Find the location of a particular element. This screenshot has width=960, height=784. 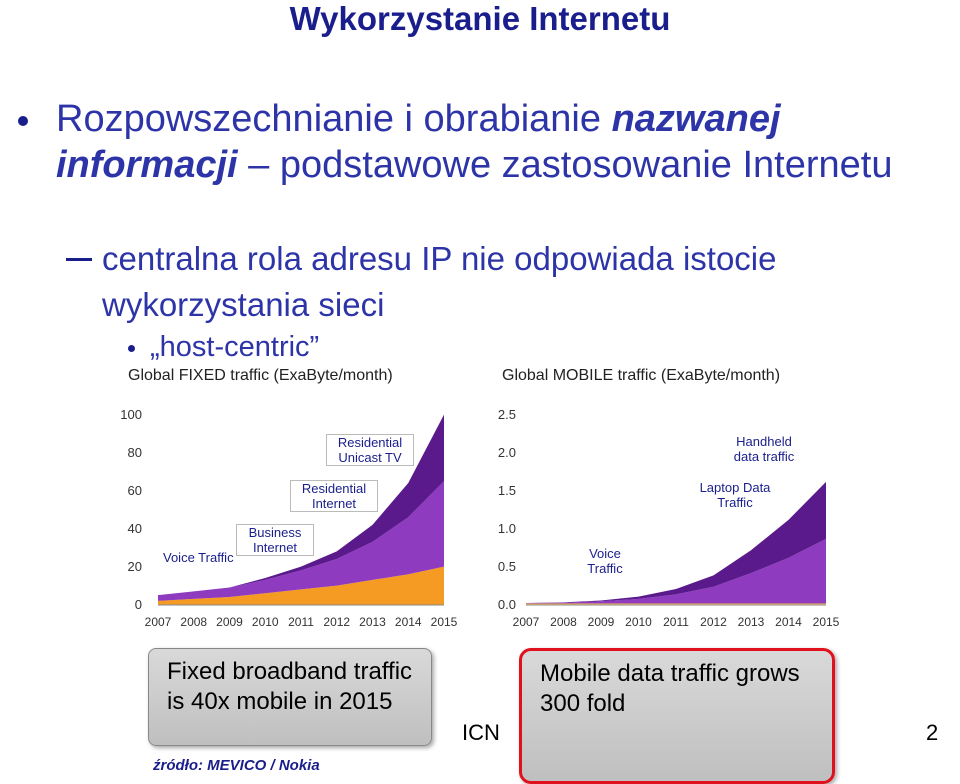

fixed-label-res-internet: Residential Internet is located at coordinates (334, 496).